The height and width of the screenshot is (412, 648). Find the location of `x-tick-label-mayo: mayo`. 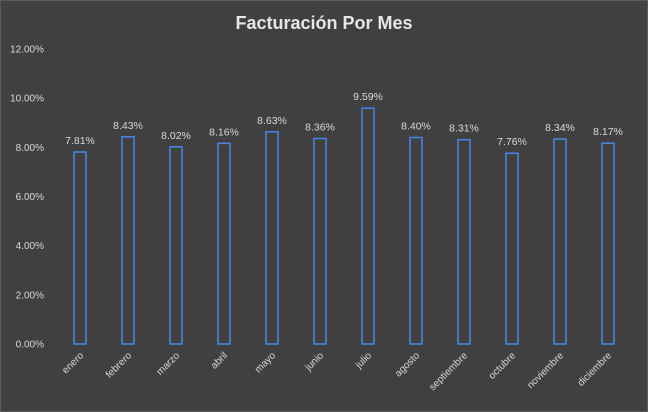

x-tick-label-mayo: mayo is located at coordinates (265, 362).